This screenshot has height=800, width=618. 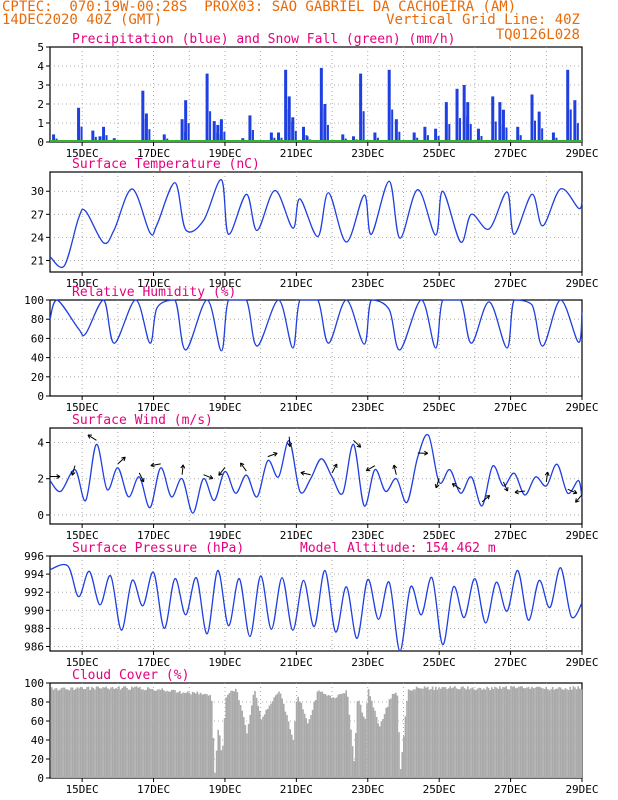 I want to click on pressure-xtick-label: 21DEC, so click(x=296, y=662).